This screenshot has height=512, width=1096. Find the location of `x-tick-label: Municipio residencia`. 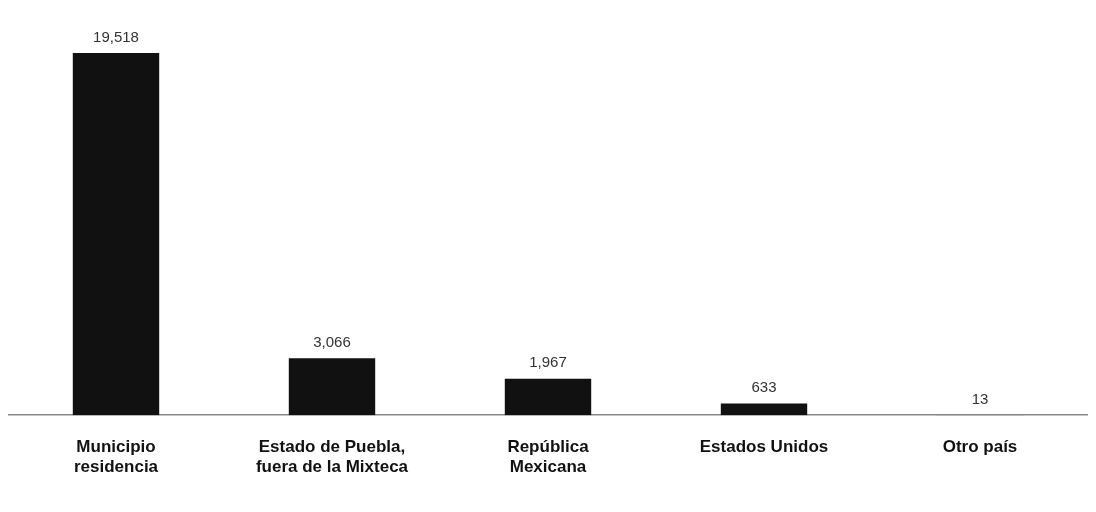

x-tick-label: Municipio residencia is located at coordinates (116, 457).